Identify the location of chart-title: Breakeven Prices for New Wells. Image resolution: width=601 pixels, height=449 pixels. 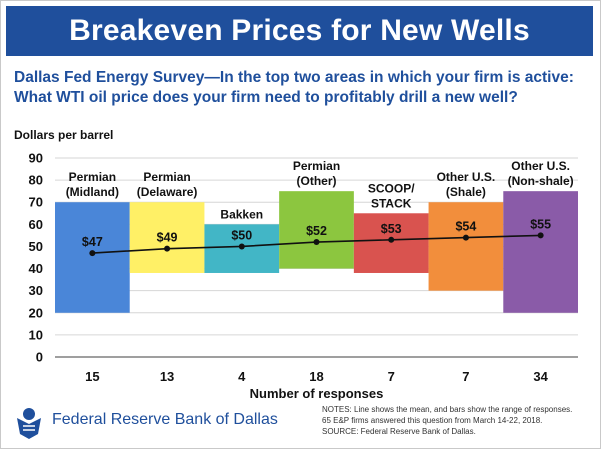
(299, 30).